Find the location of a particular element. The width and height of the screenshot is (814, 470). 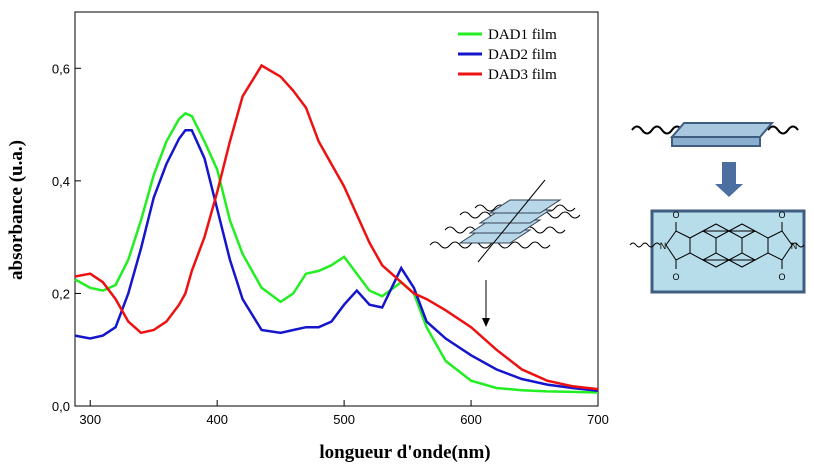

y-axis-label: absorbance (u.a.) is located at coordinates (16, 210).